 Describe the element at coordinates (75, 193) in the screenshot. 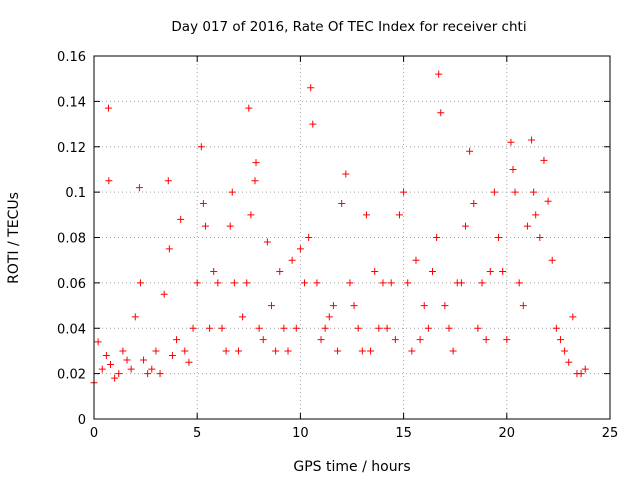

I see `y-tick-label: 0.1` at that location.